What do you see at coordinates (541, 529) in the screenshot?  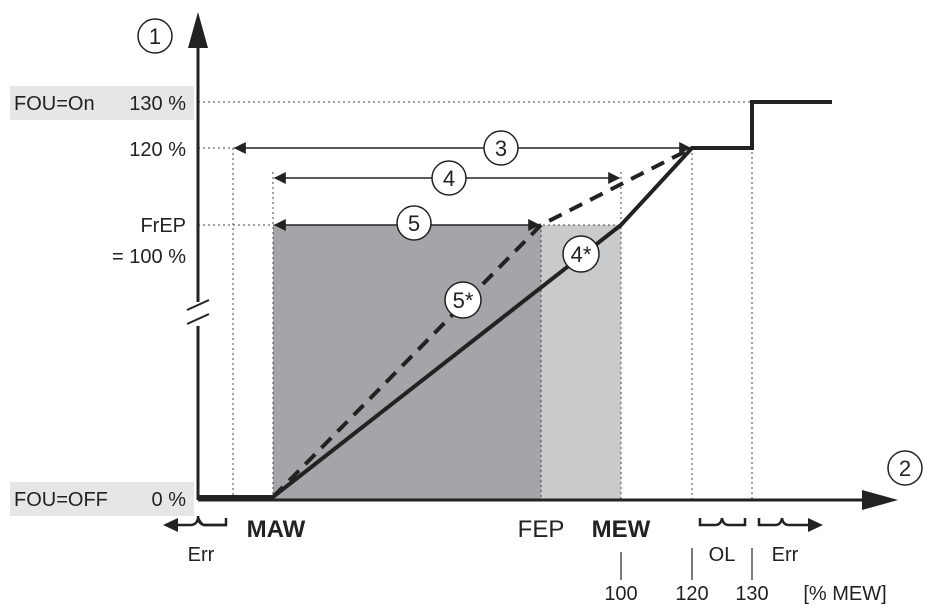 I see `fep-label: FEP` at bounding box center [541, 529].